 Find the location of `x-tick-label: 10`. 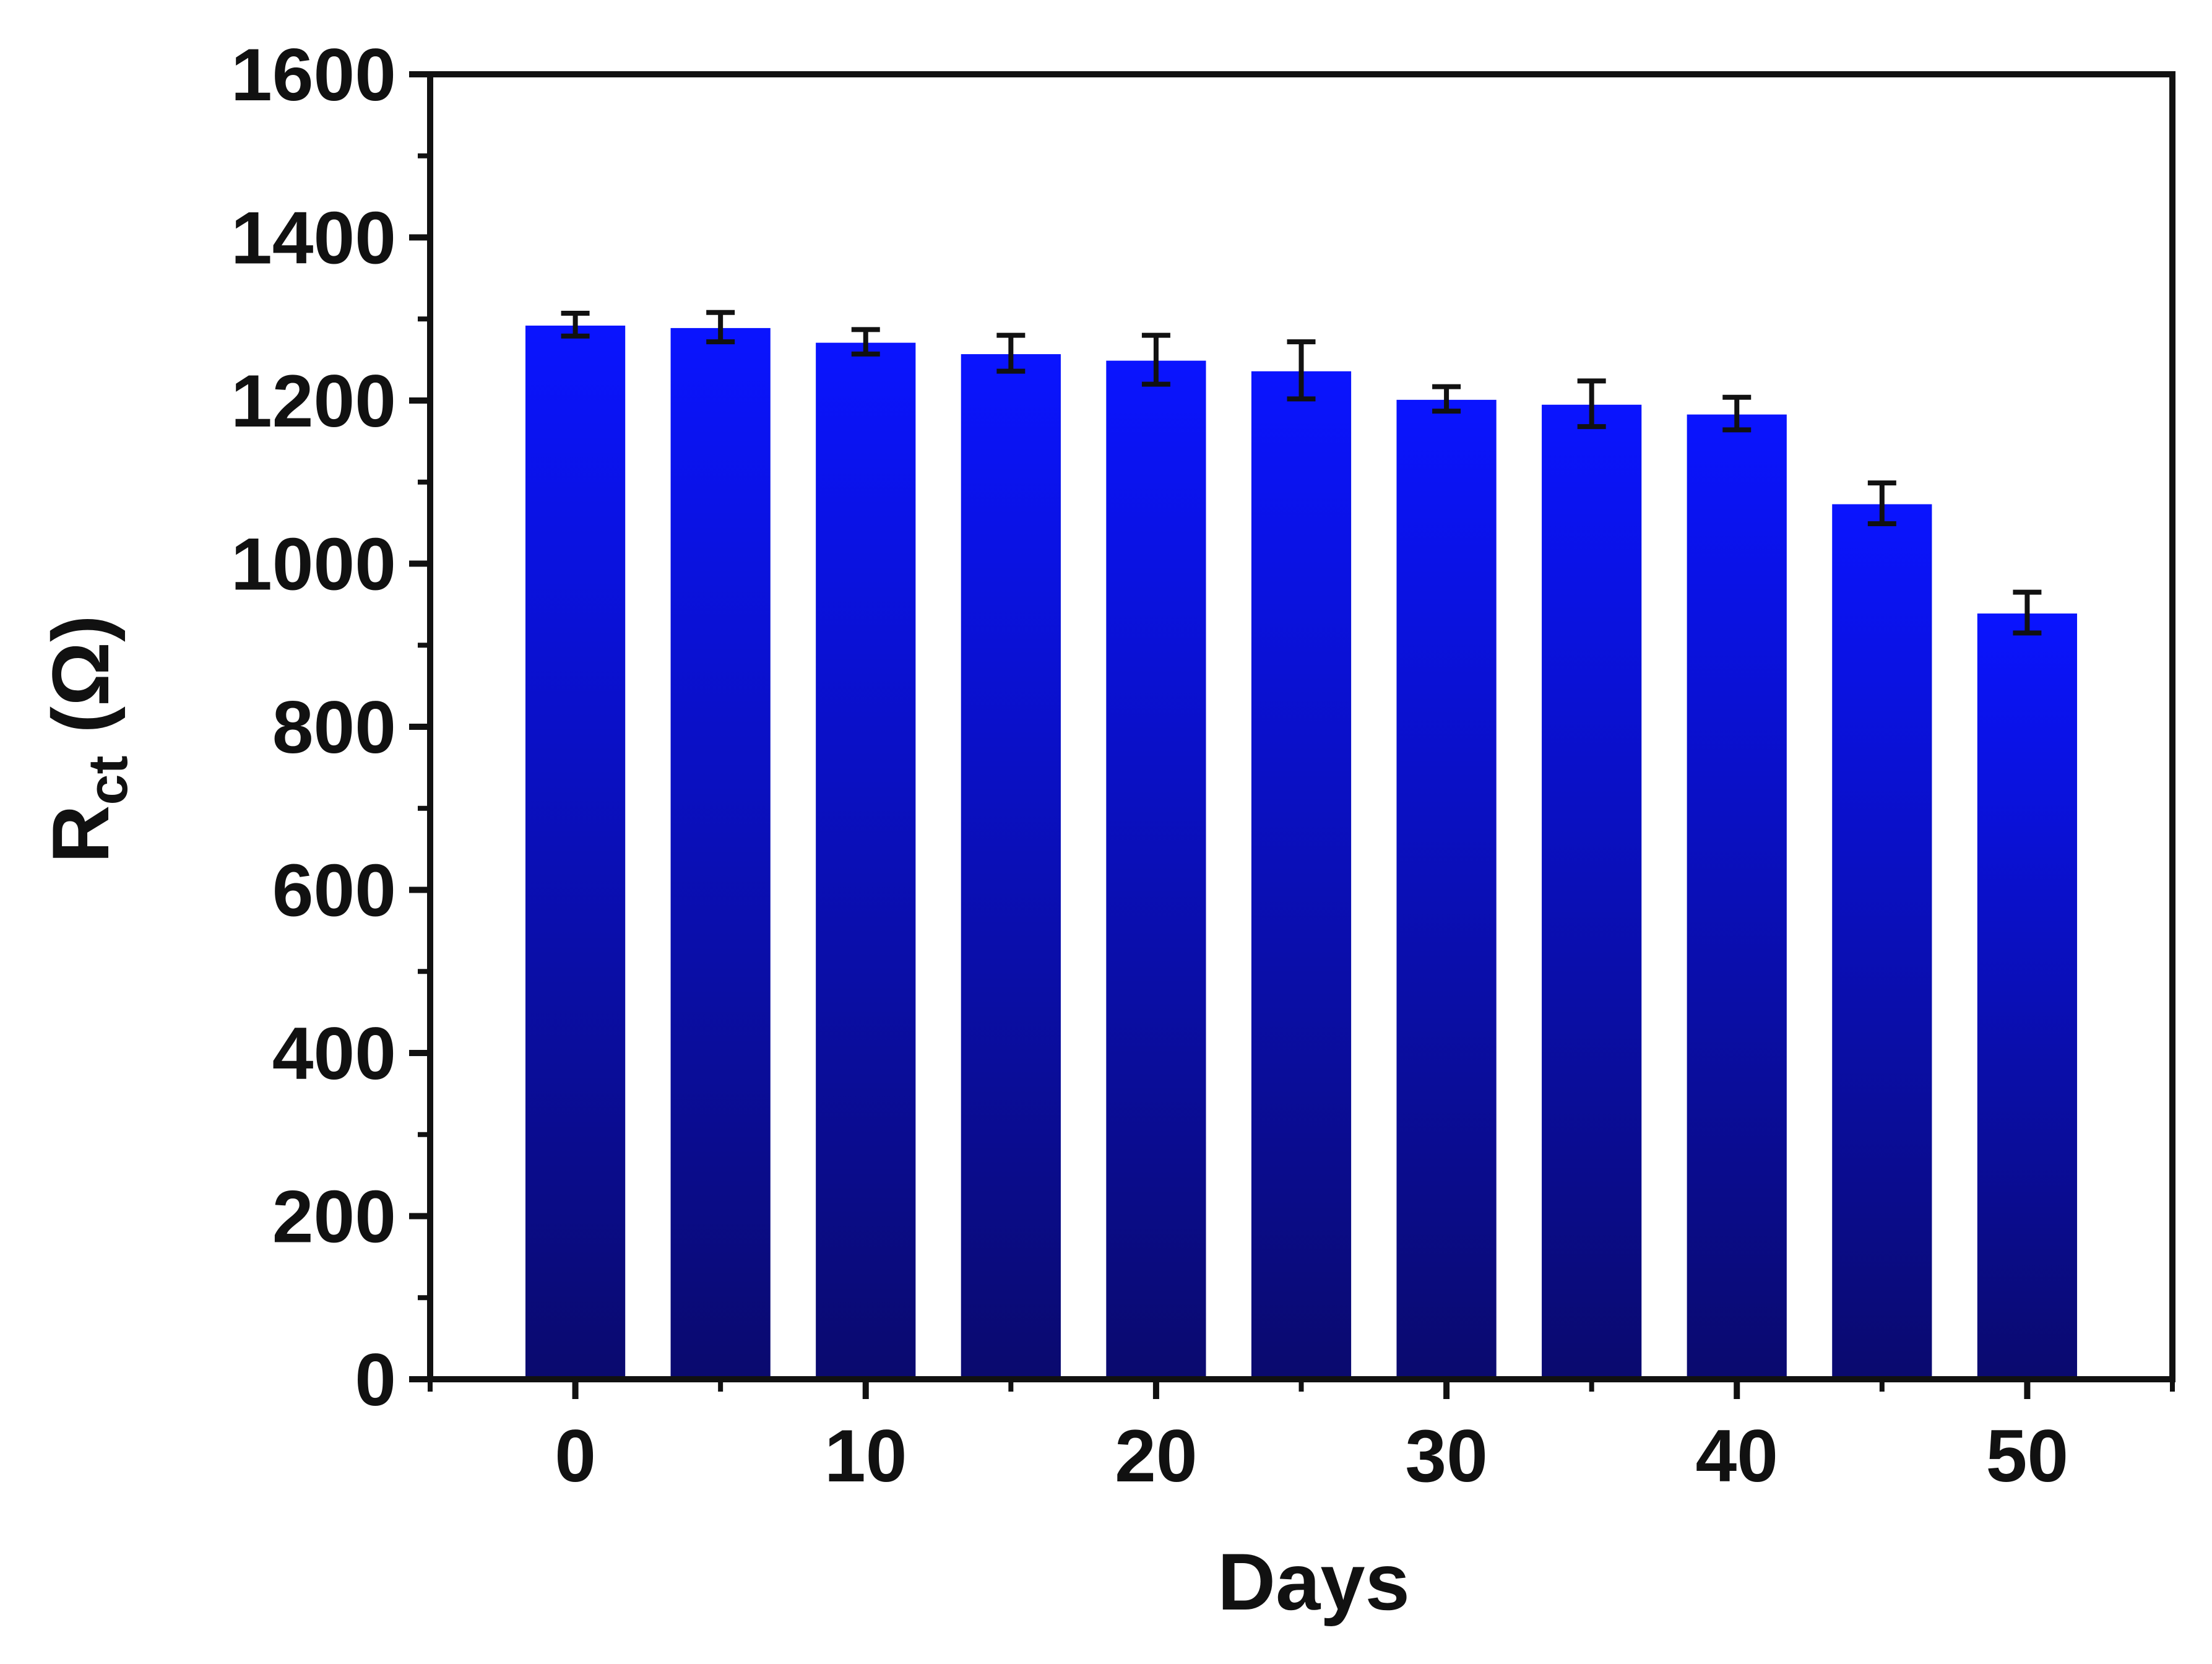

x-tick-label: 10 is located at coordinates (865, 1456).